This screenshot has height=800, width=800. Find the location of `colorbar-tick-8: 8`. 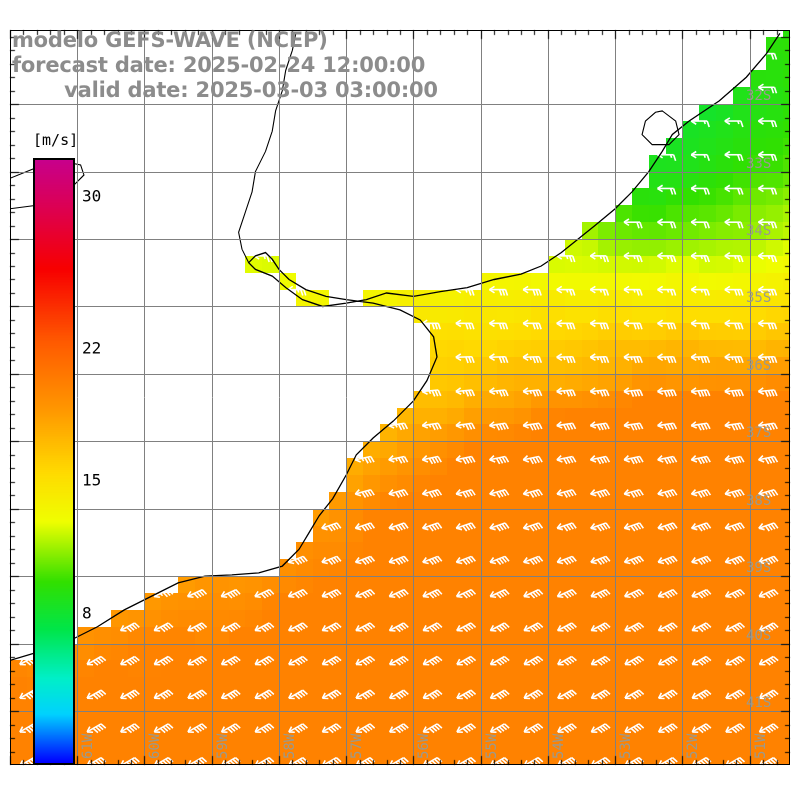

colorbar-tick-8: 8 is located at coordinates (87, 613).